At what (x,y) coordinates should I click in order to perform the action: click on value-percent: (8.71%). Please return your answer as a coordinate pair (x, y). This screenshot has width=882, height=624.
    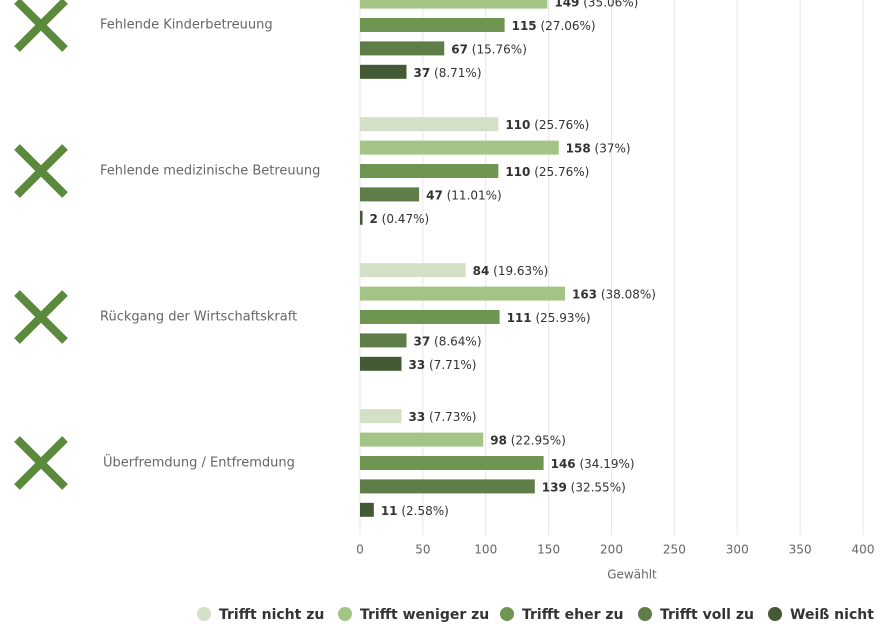
    Looking at the image, I should click on (455, 72).